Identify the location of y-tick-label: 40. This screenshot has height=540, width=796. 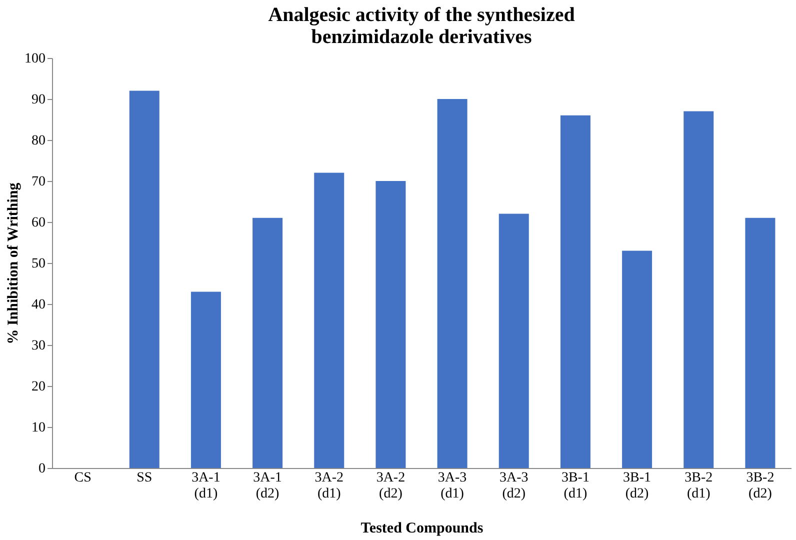
(39, 305).